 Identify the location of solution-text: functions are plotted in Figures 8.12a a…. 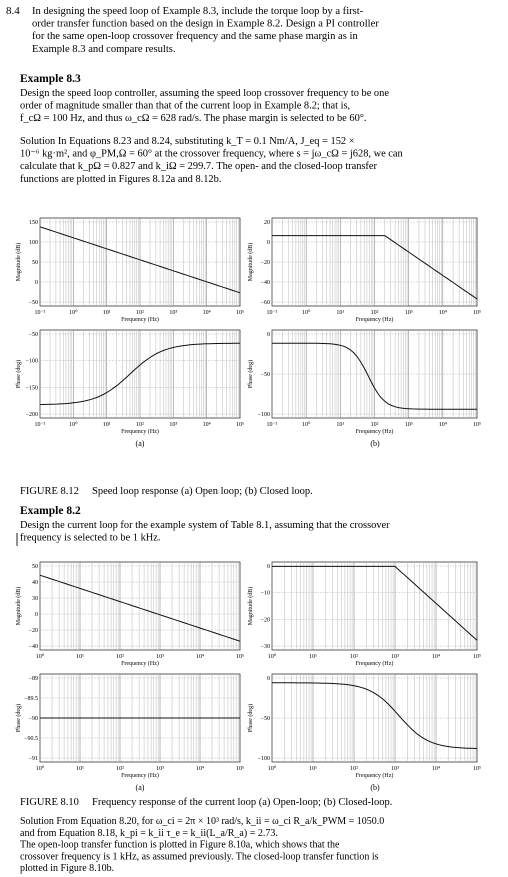
(120, 179).